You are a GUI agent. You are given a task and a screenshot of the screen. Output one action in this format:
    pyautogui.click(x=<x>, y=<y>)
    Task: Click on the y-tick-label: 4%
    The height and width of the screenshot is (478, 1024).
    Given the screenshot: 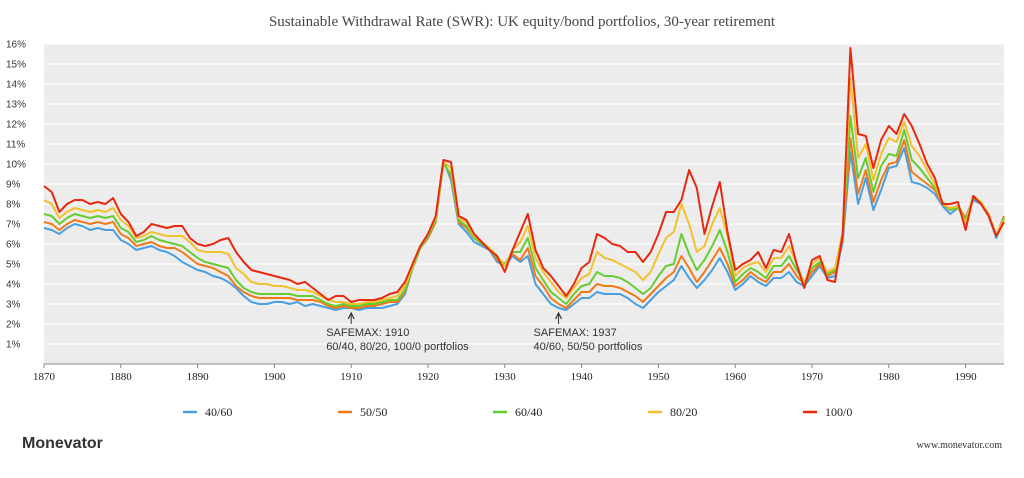 What is the action you would take?
    pyautogui.click(x=13, y=285)
    